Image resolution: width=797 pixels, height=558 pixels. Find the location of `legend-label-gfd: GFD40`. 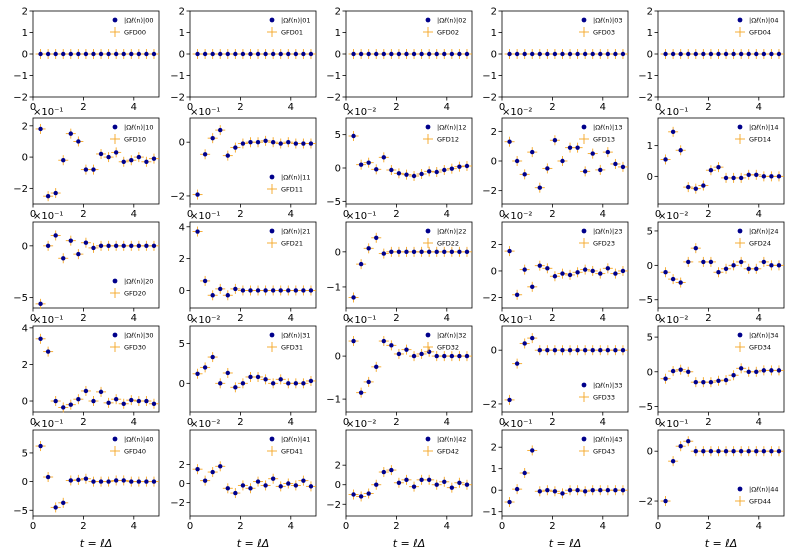

legend-label-gfd: GFD40 is located at coordinates (135, 451).